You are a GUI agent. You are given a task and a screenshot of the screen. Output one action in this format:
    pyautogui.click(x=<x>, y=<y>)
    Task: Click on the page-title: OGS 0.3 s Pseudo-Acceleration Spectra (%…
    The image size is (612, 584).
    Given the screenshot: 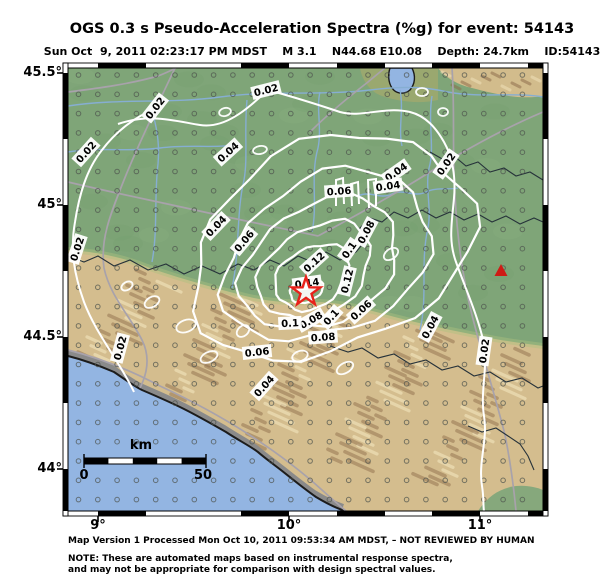 What is the action you would take?
    pyautogui.click(x=322, y=29)
    